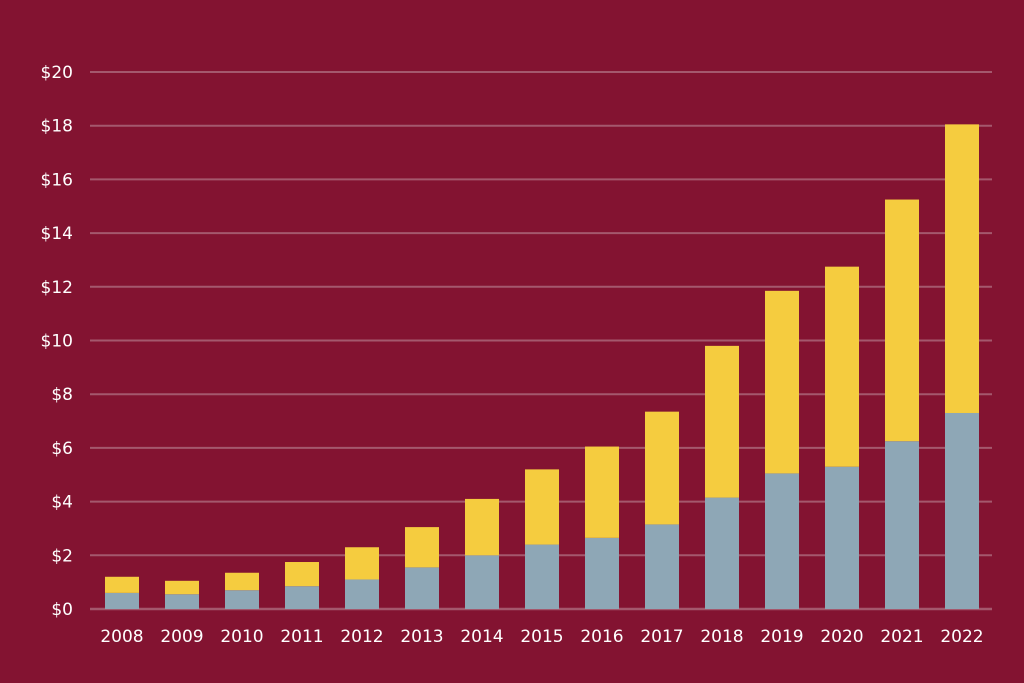 The image size is (1024, 683). I want to click on x-tick-label: 2021, so click(901, 637).